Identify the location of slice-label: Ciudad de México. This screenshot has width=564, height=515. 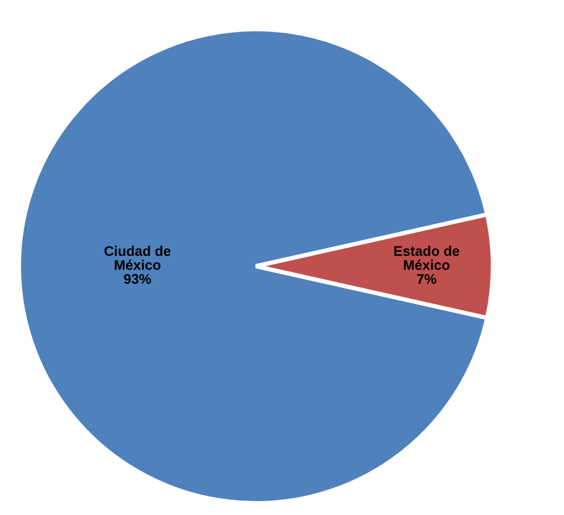
(137, 258).